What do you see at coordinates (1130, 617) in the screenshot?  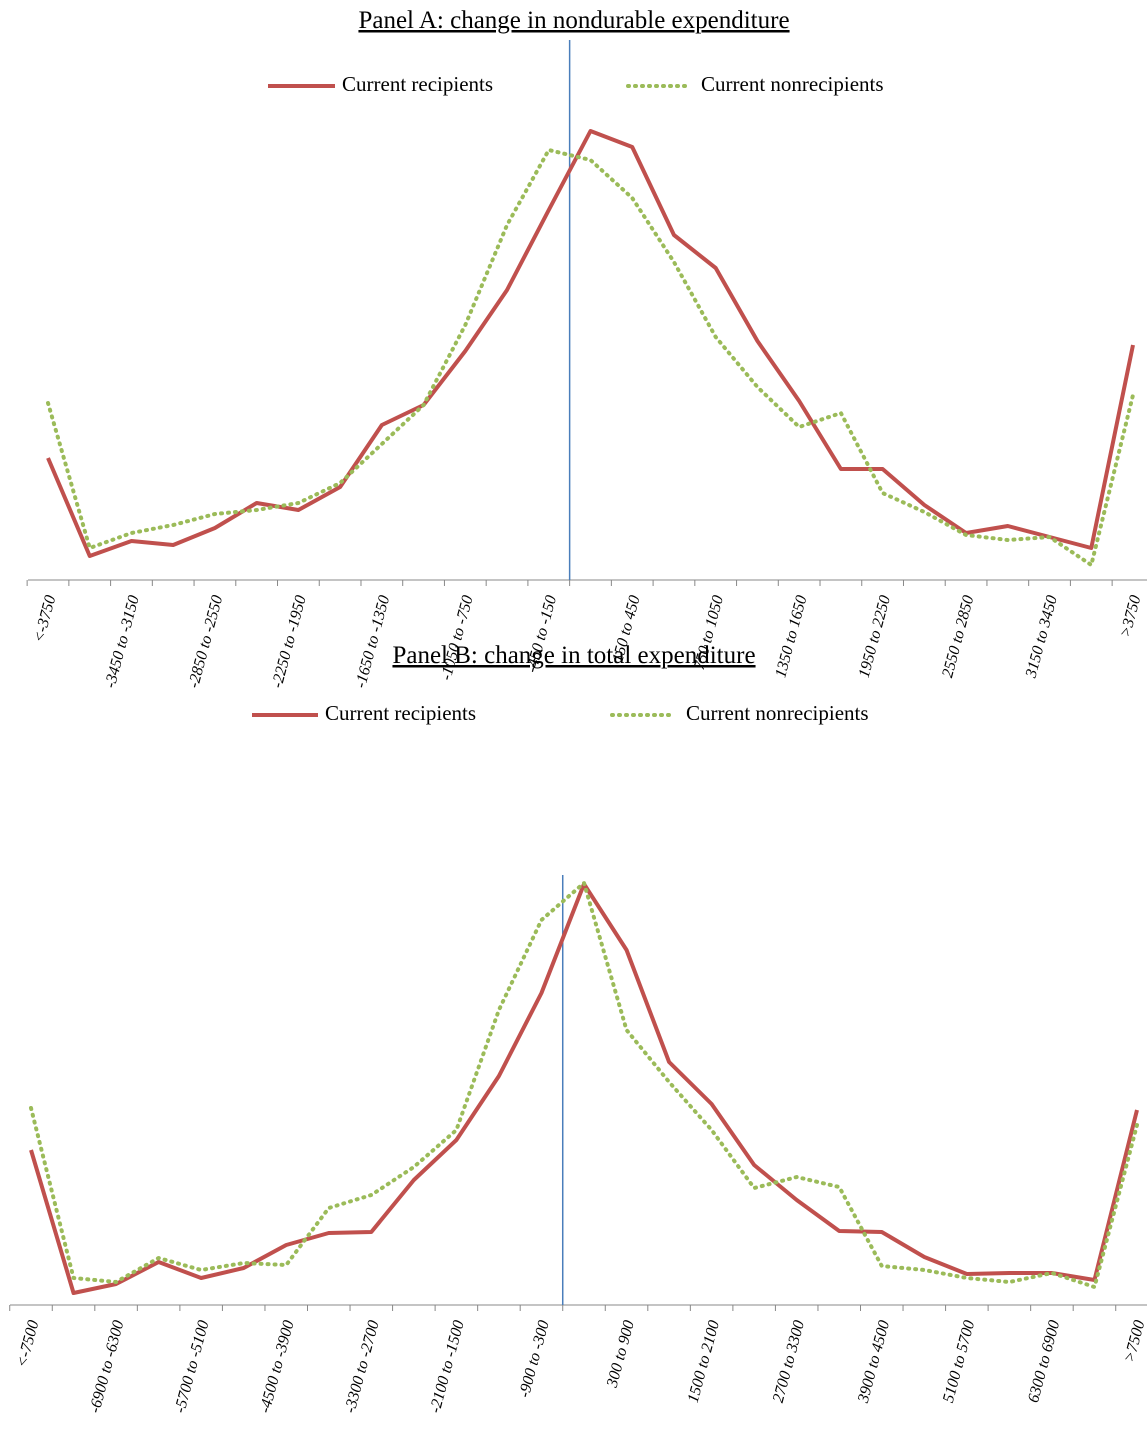 I see `x-tick-label: >3750` at bounding box center [1130, 617].